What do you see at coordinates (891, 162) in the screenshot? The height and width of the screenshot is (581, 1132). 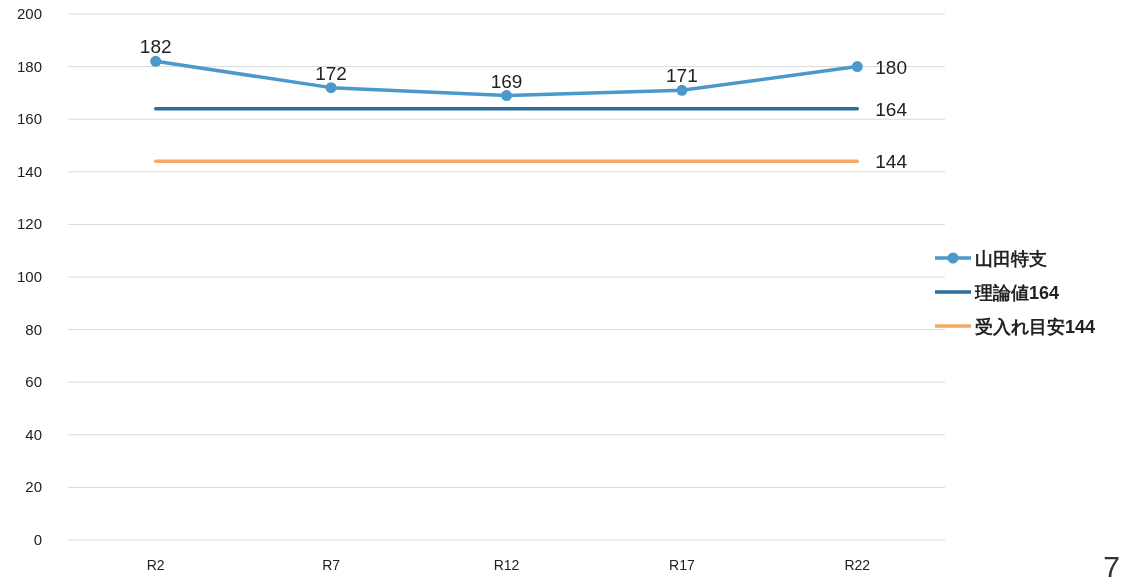 I see `data-label: 144` at bounding box center [891, 162].